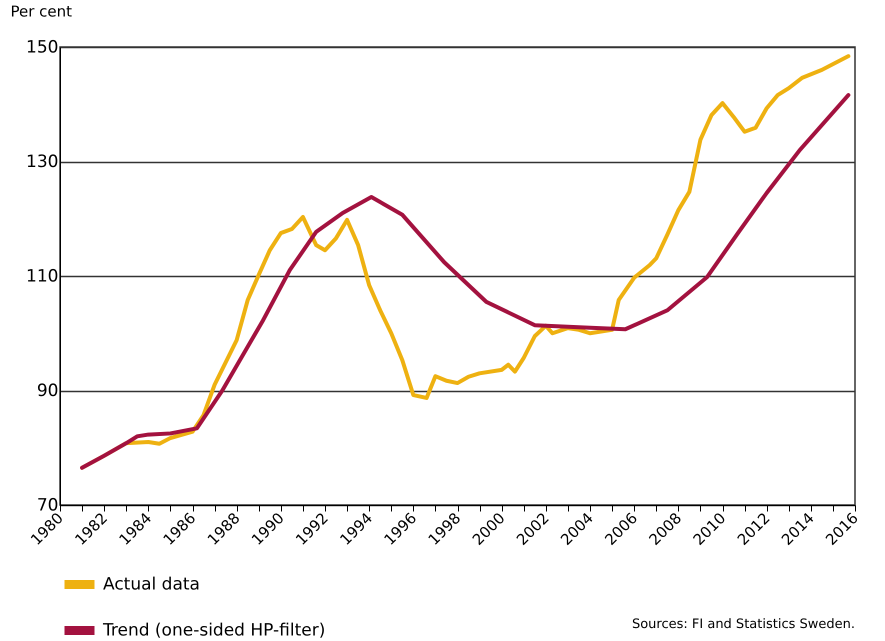  What do you see at coordinates (41, 11) in the screenshot?
I see `y-axis-title: Per cent` at bounding box center [41, 11].